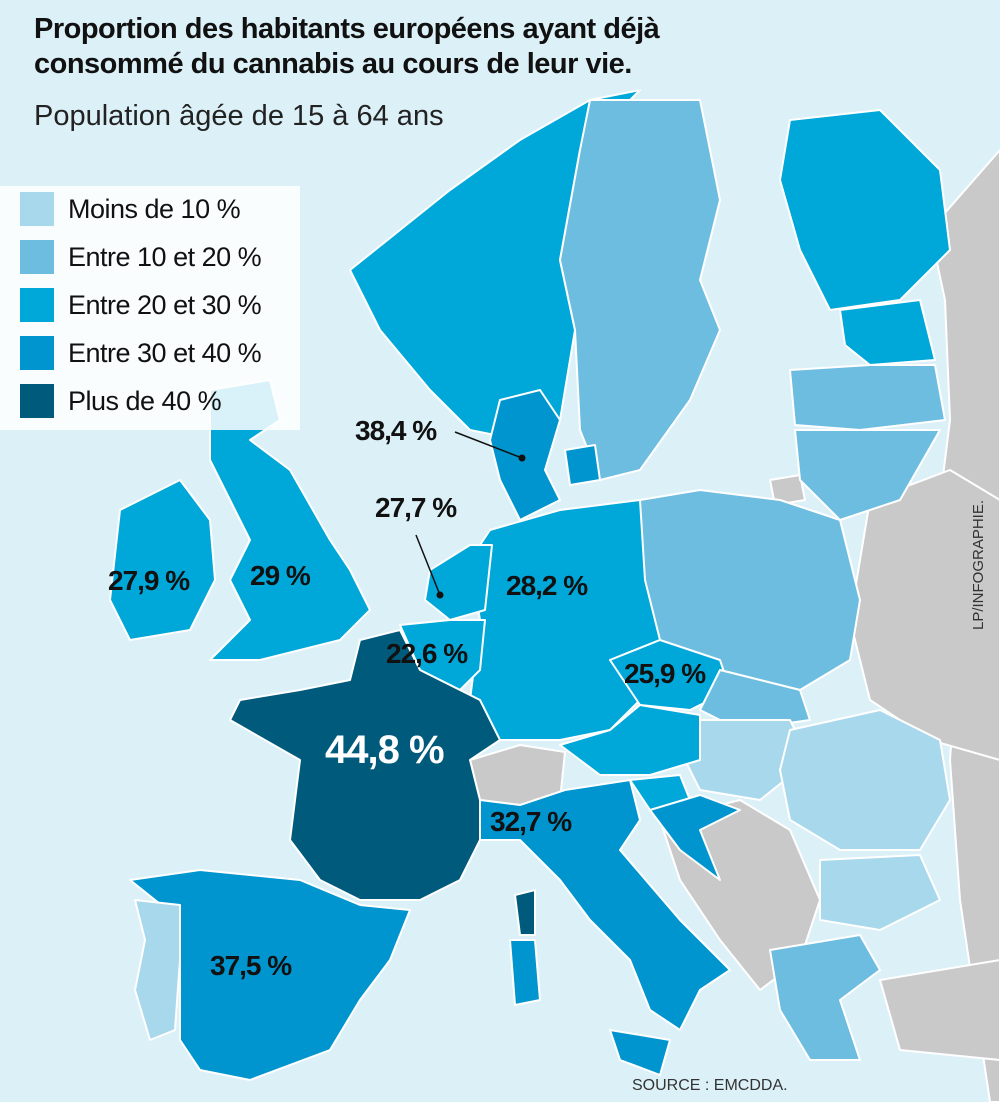 The image size is (1000, 1102). I want to click on country-uk, so click(290, 520).